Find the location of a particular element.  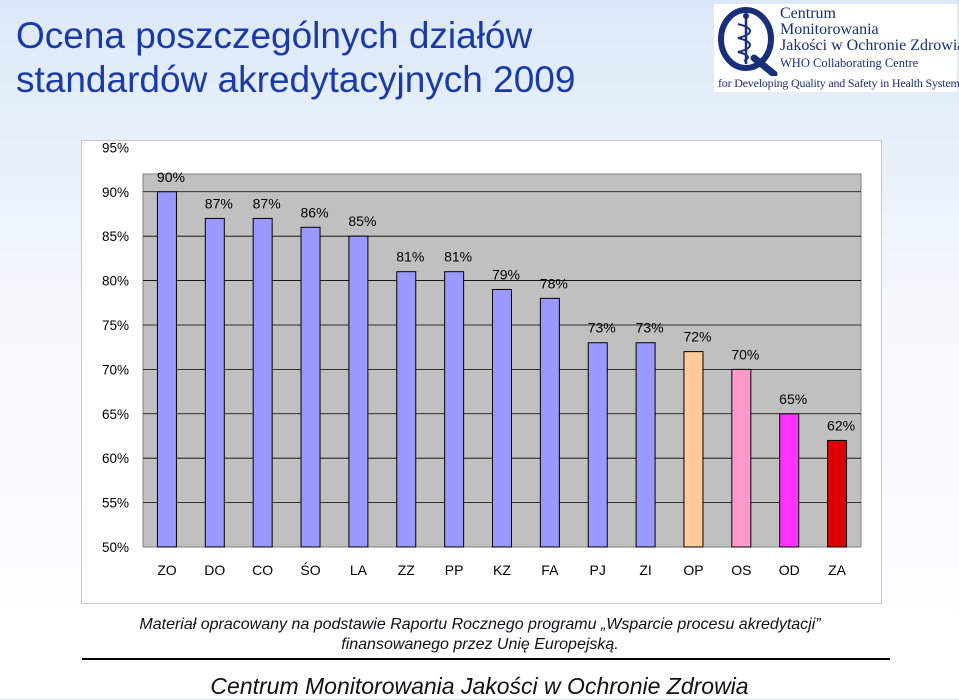

x-tick-label: ZA is located at coordinates (837, 570).